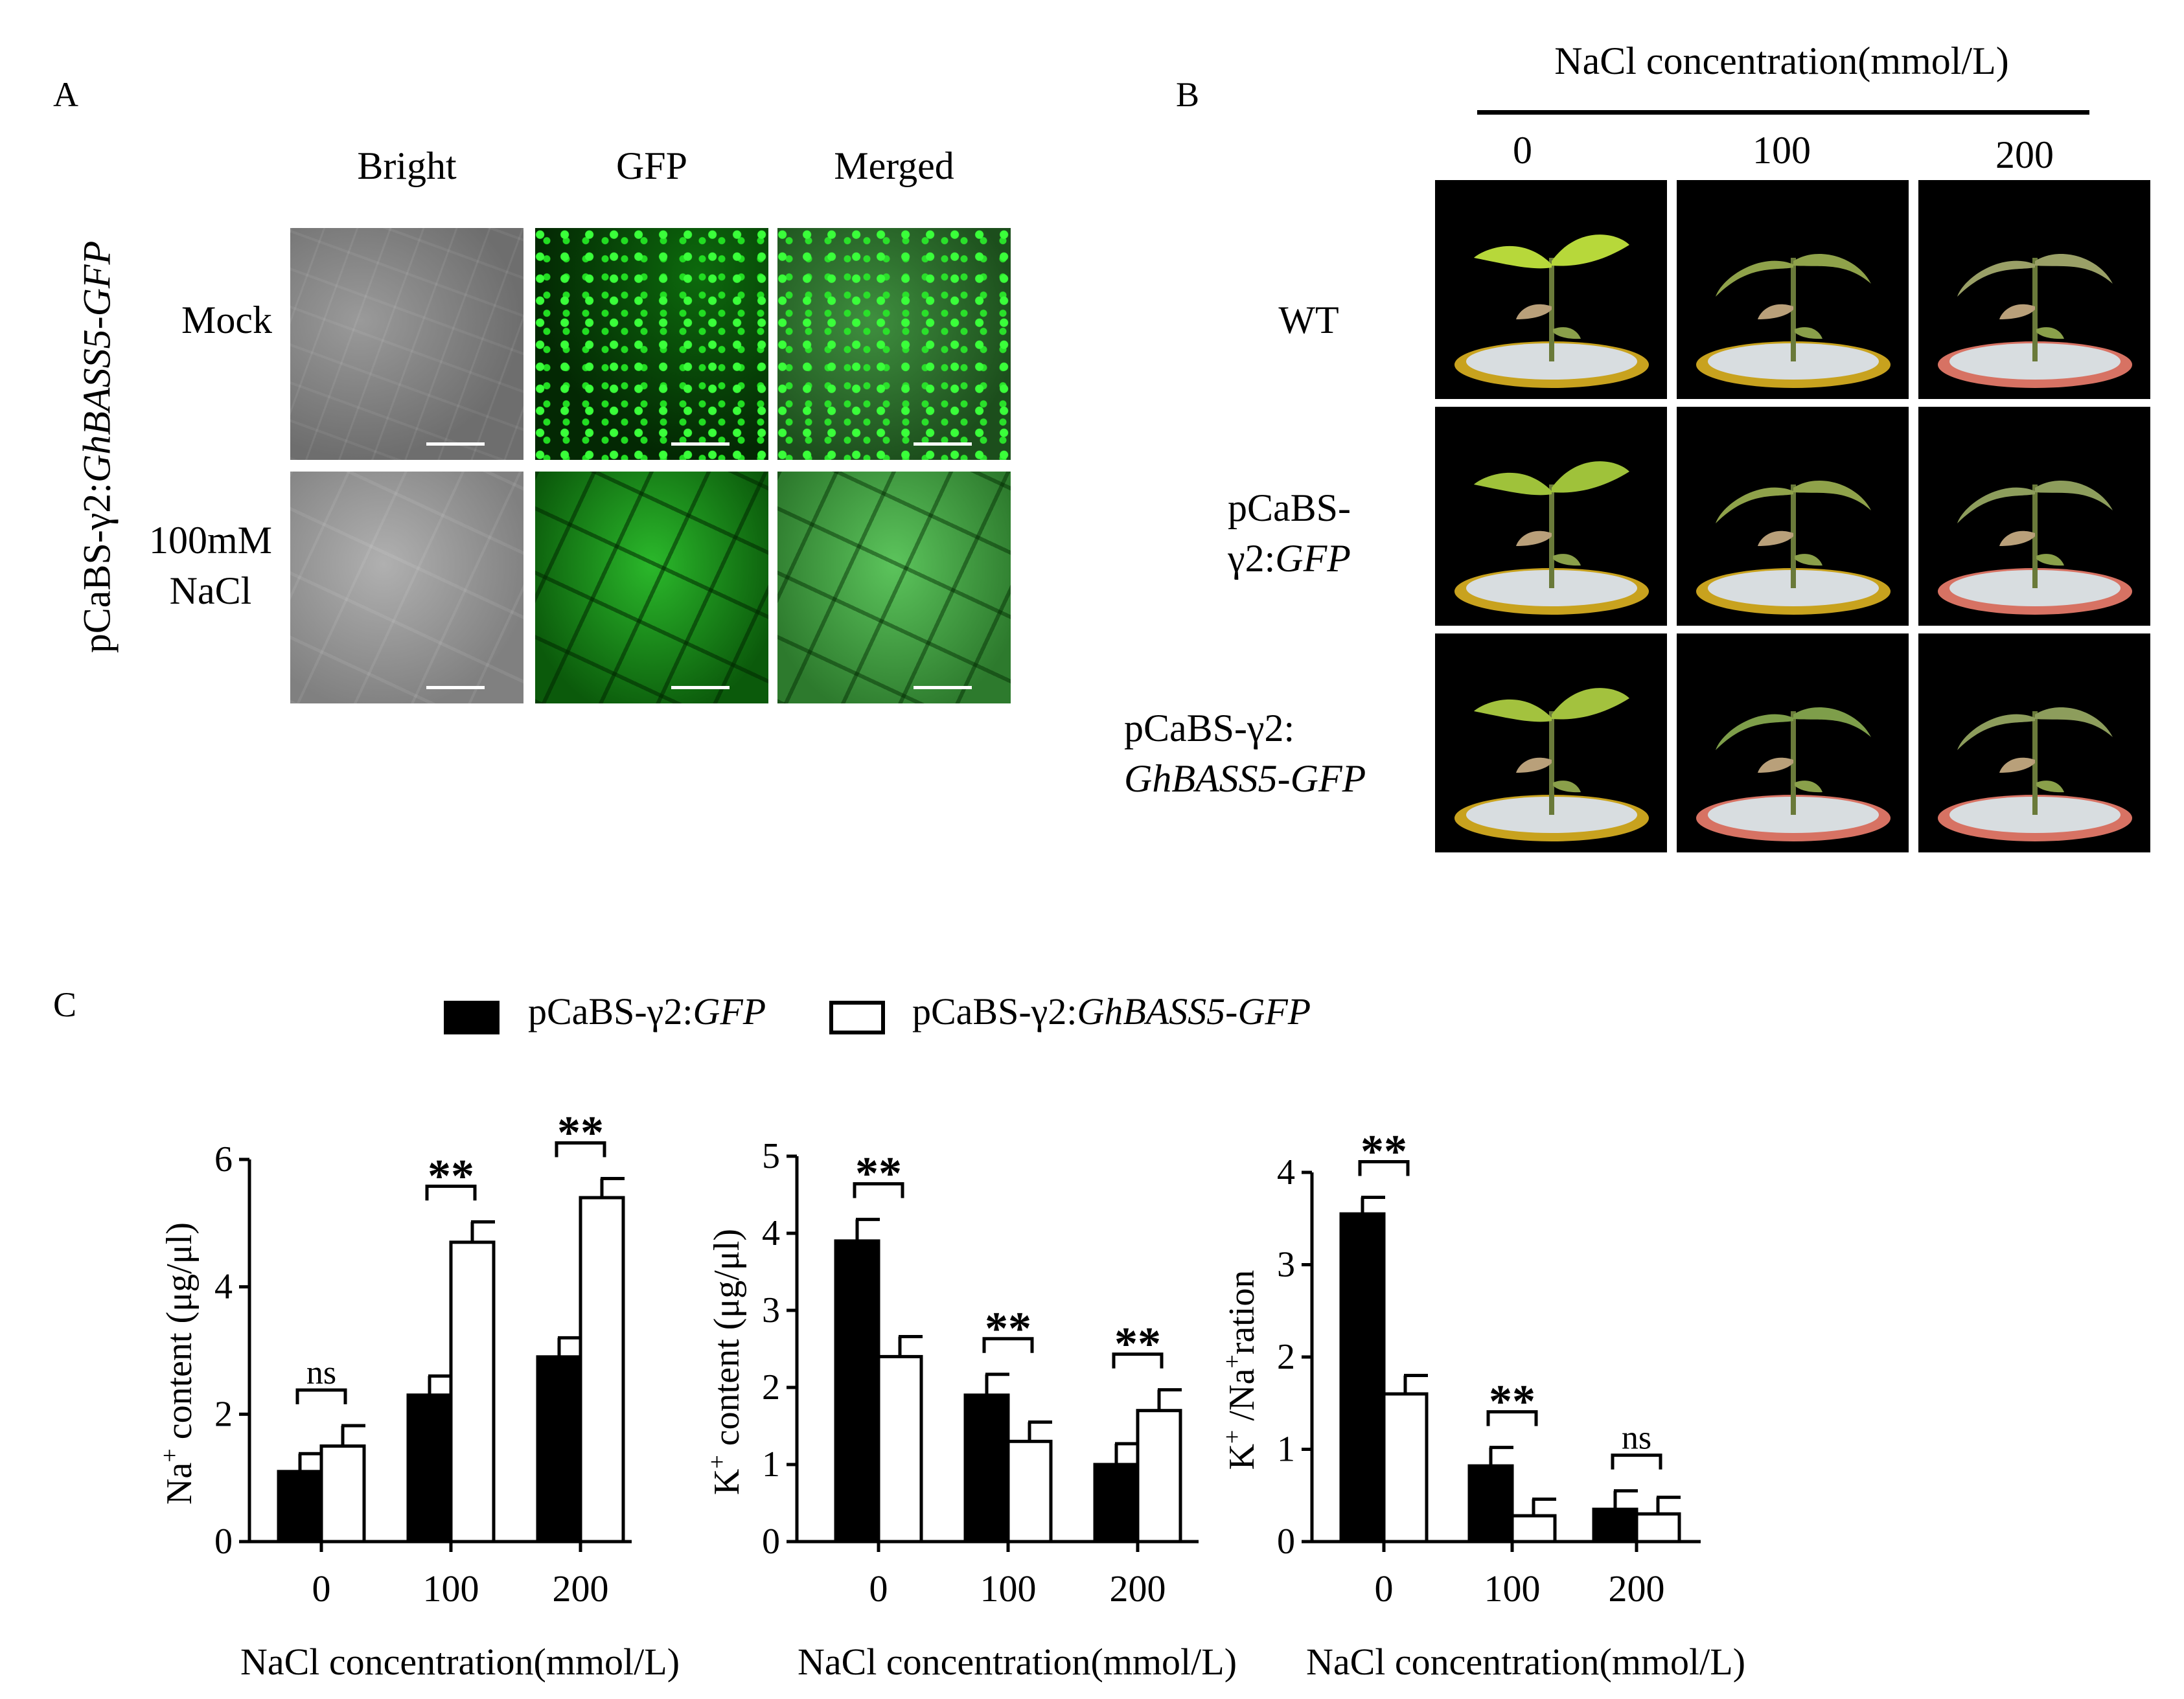 The image size is (2184, 1699). What do you see at coordinates (472, 1018) in the screenshot?
I see `legend-swatch-gfp` at bounding box center [472, 1018].